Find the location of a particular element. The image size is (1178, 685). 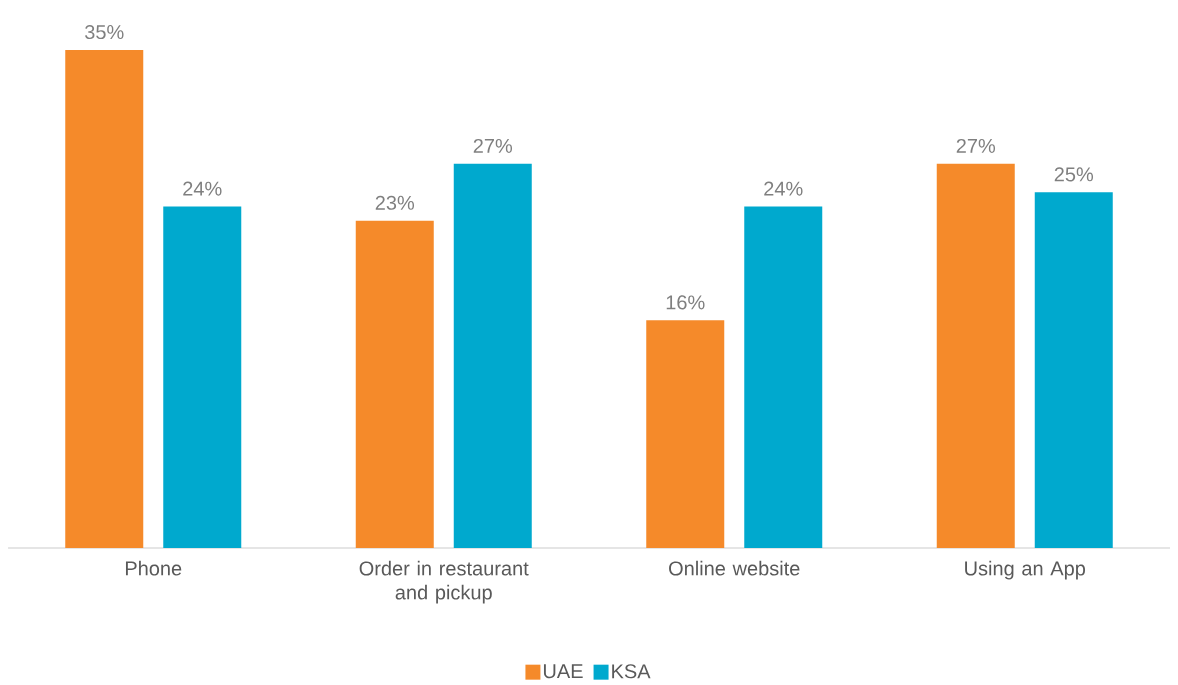

data-label: 23% is located at coordinates (395, 202).